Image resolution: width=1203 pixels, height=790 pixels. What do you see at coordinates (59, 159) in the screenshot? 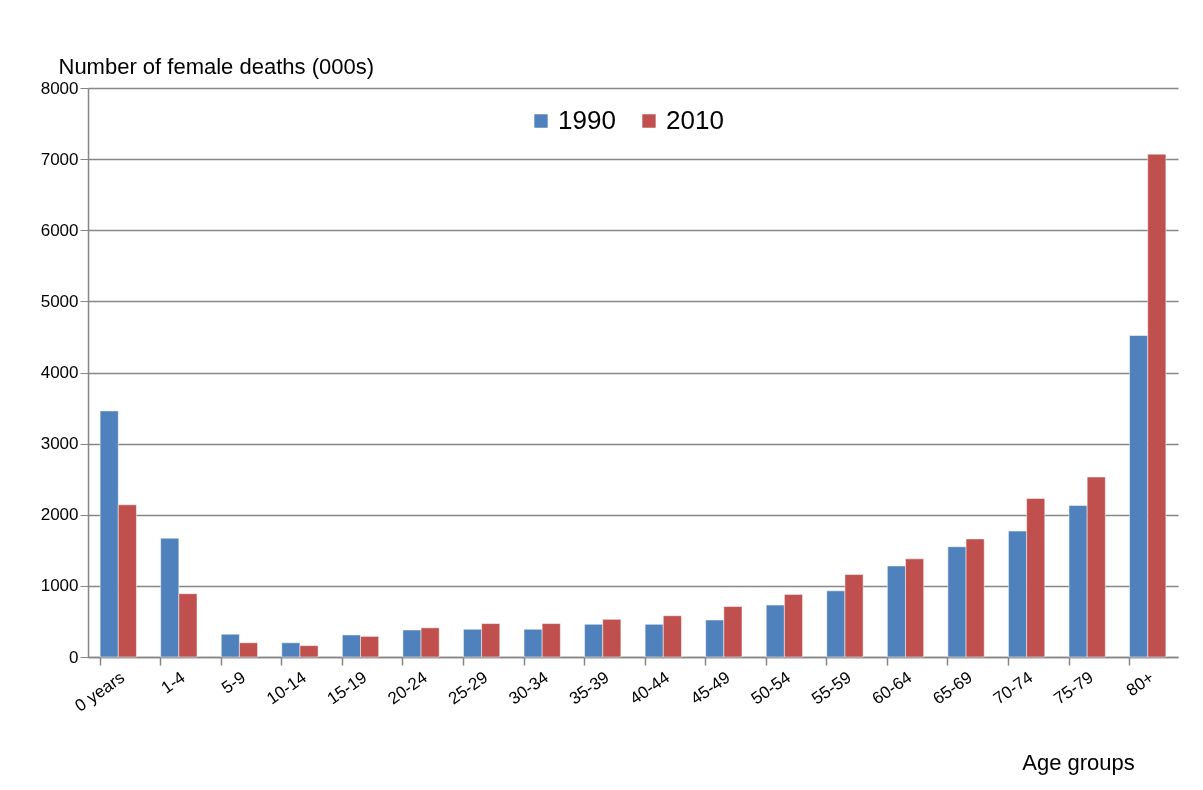
I see `y-tick-label: 7000` at bounding box center [59, 159].